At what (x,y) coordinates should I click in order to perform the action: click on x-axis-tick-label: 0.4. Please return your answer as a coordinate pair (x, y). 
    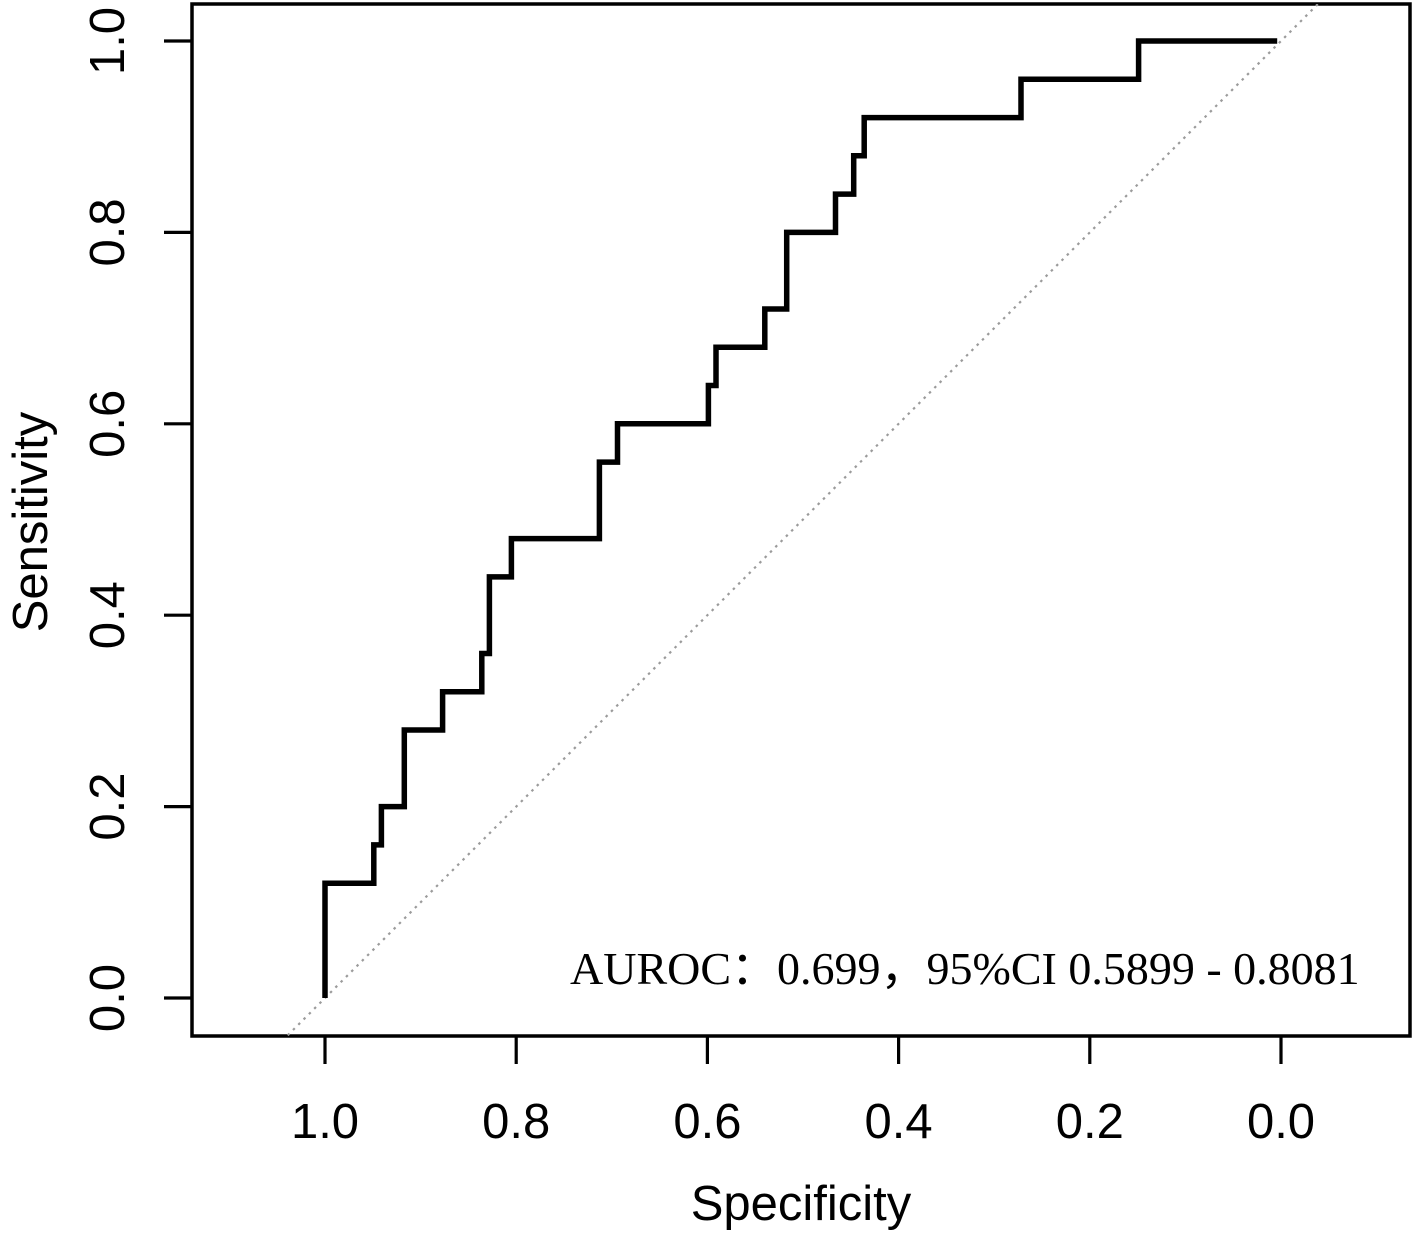
    Looking at the image, I should click on (899, 1122).